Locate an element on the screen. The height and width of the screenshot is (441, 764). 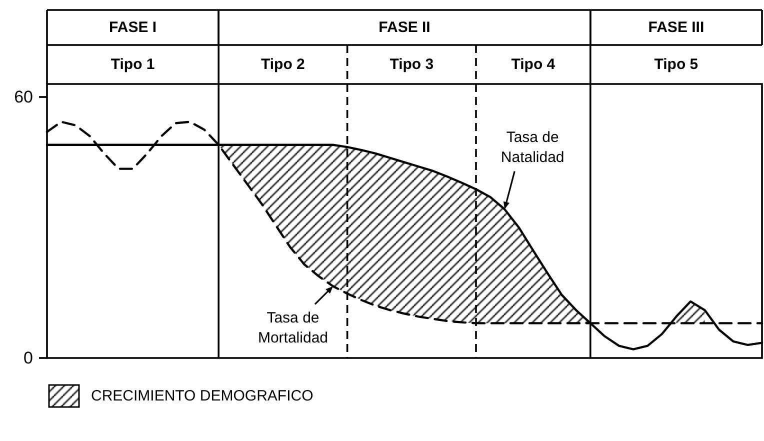
series-label: Tasa de Mortalidad is located at coordinates (293, 328).